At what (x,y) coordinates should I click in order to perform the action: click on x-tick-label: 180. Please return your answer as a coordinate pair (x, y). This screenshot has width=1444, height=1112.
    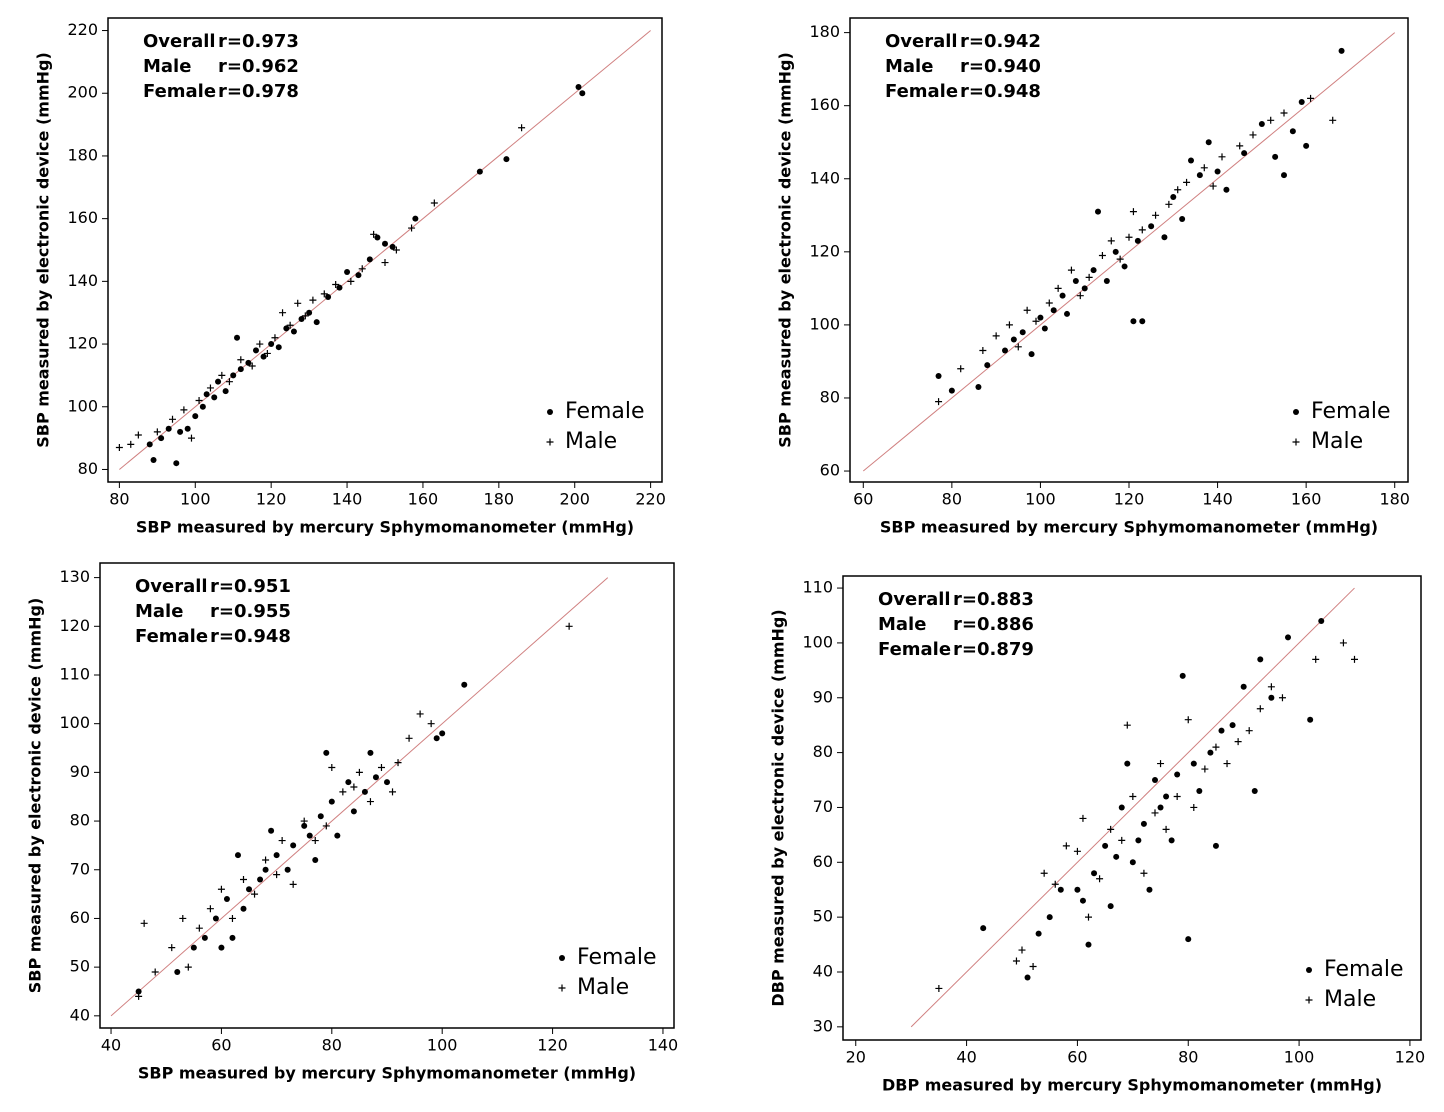
    Looking at the image, I should click on (499, 499).